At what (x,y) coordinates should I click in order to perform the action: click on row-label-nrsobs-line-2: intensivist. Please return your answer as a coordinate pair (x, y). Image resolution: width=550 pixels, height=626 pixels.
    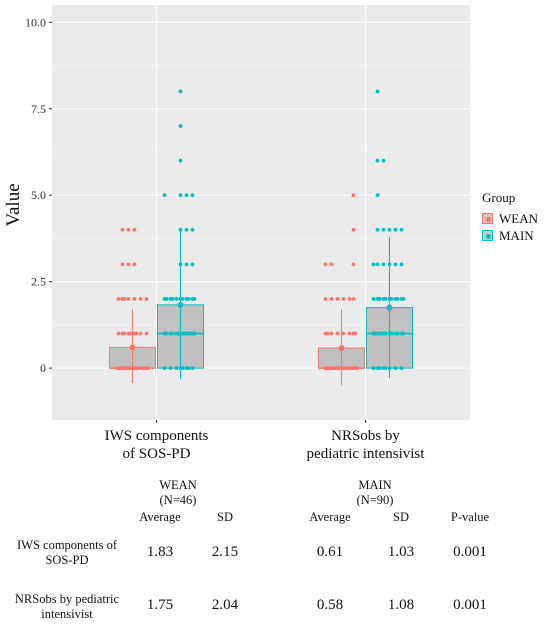
    Looking at the image, I should click on (67, 614).